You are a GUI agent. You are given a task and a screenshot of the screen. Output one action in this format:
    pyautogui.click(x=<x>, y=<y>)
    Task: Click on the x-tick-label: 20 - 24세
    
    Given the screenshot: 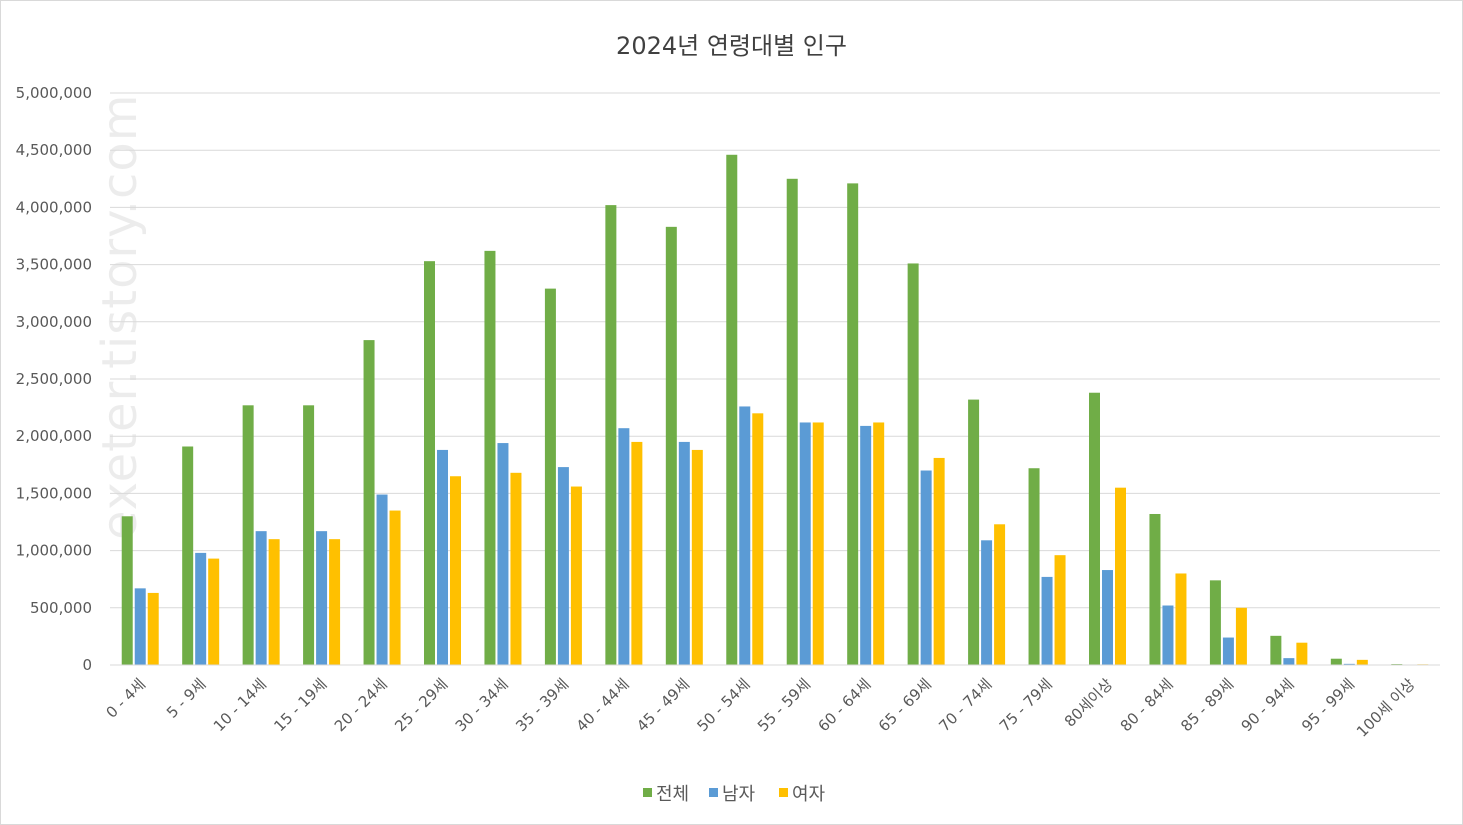 What is the action you would take?
    pyautogui.click(x=361, y=705)
    